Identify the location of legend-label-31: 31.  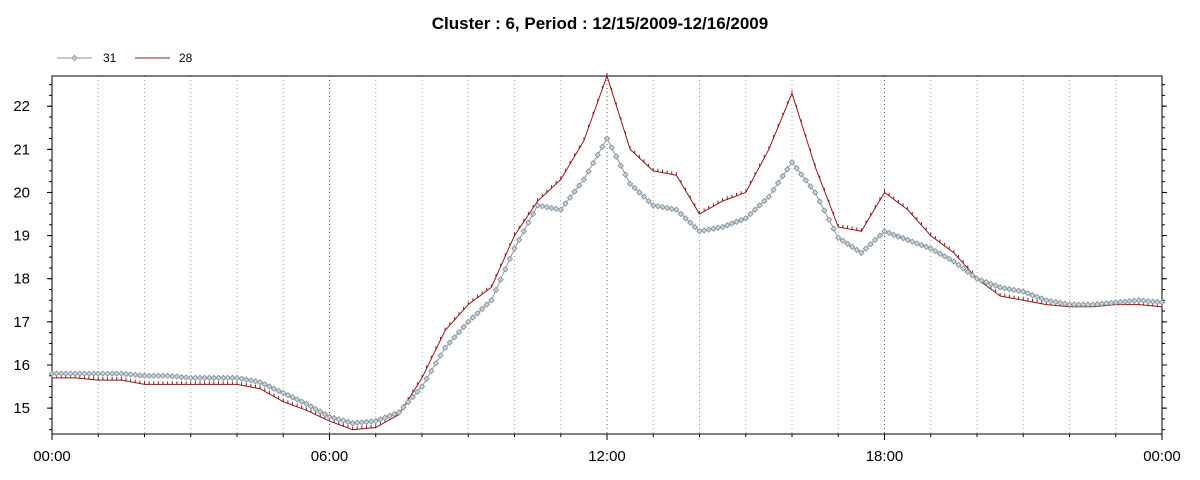
(110, 58).